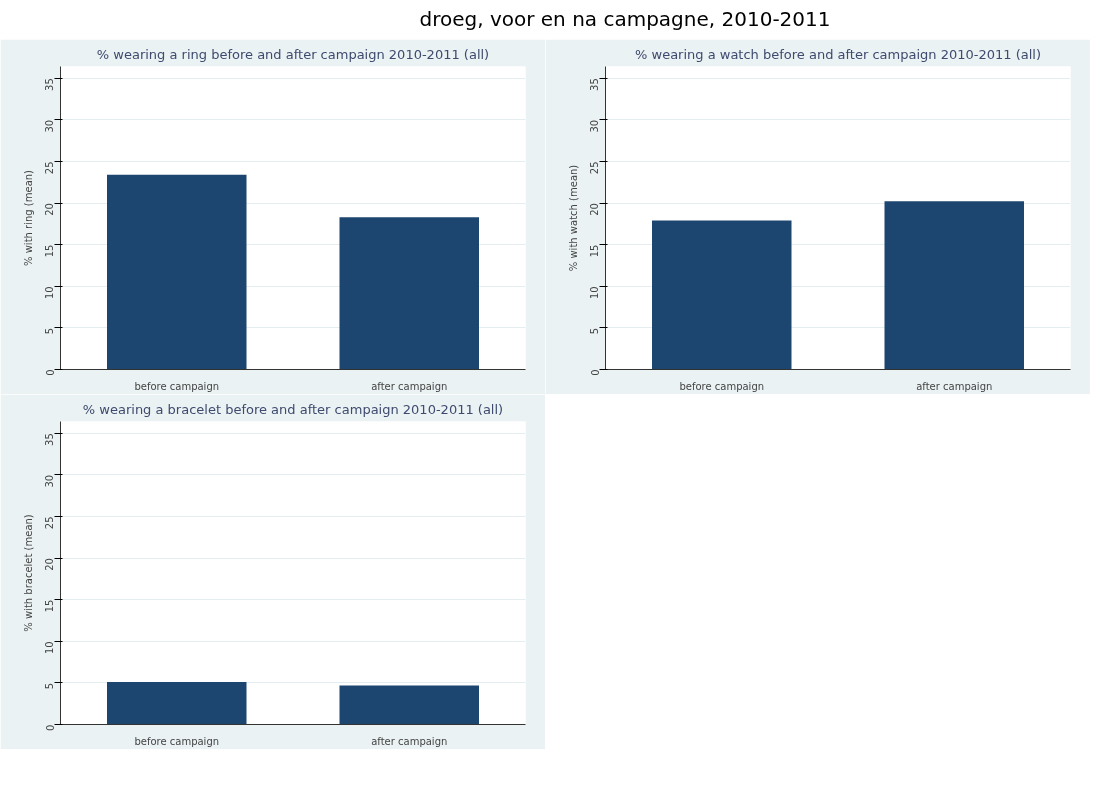 The height and width of the screenshot is (793, 1101). What do you see at coordinates (293, 409) in the screenshot?
I see `chart-title: % wearing a bracelet before and after campaign 2010-2011 (all)` at bounding box center [293, 409].